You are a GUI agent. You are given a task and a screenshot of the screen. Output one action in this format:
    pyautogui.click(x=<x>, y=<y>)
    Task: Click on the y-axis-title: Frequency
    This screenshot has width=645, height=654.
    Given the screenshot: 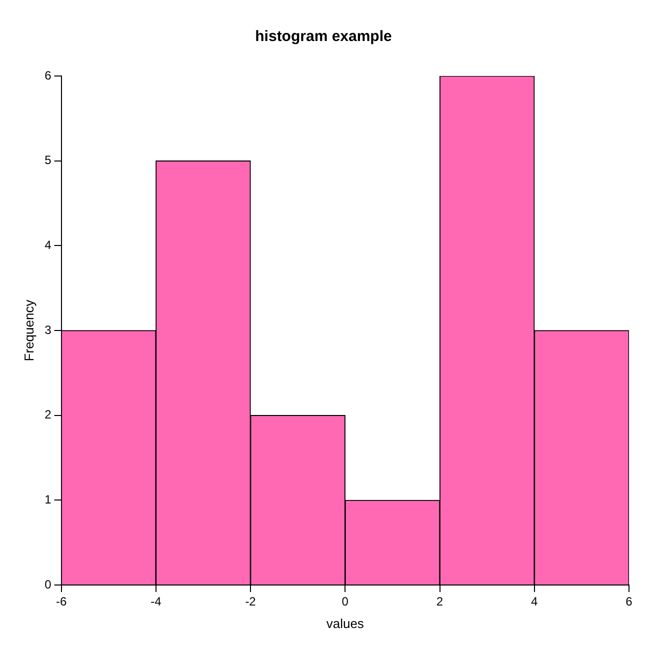 What is the action you would take?
    pyautogui.click(x=28, y=330)
    